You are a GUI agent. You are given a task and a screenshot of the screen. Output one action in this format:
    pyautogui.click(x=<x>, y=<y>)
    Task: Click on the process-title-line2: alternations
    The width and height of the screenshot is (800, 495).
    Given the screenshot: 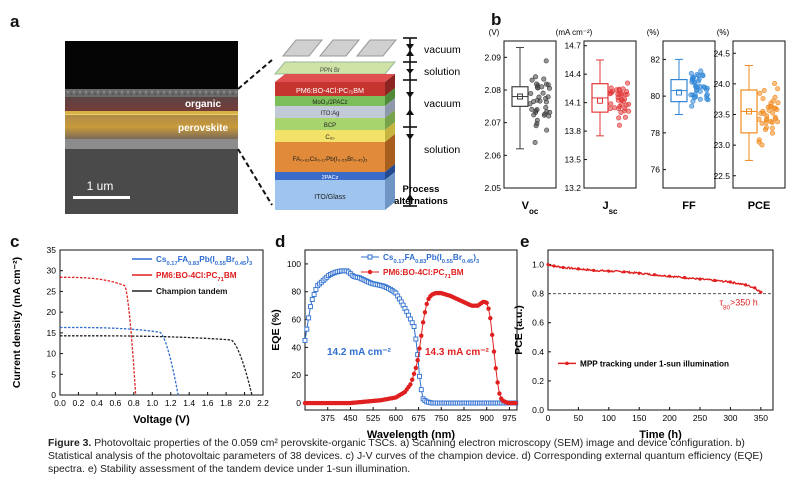 What is the action you would take?
    pyautogui.click(x=421, y=201)
    